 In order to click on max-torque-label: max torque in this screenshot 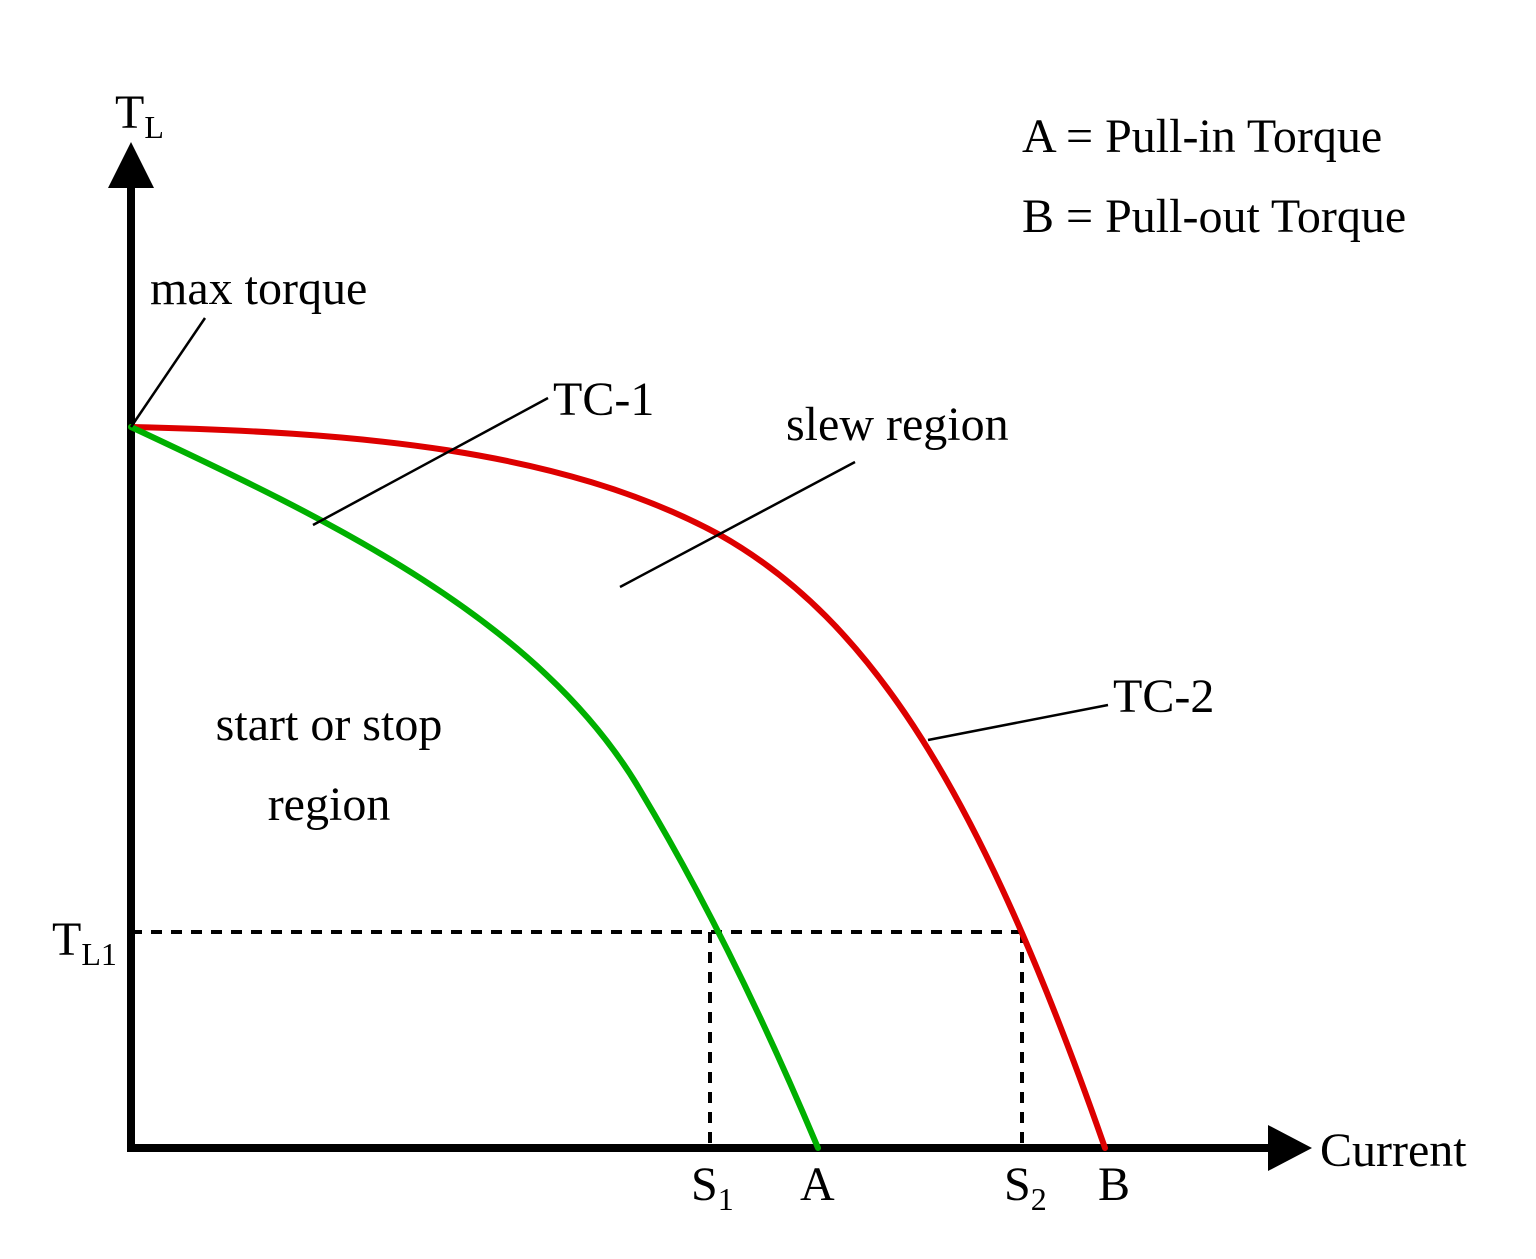, I will do `click(258, 288)`.